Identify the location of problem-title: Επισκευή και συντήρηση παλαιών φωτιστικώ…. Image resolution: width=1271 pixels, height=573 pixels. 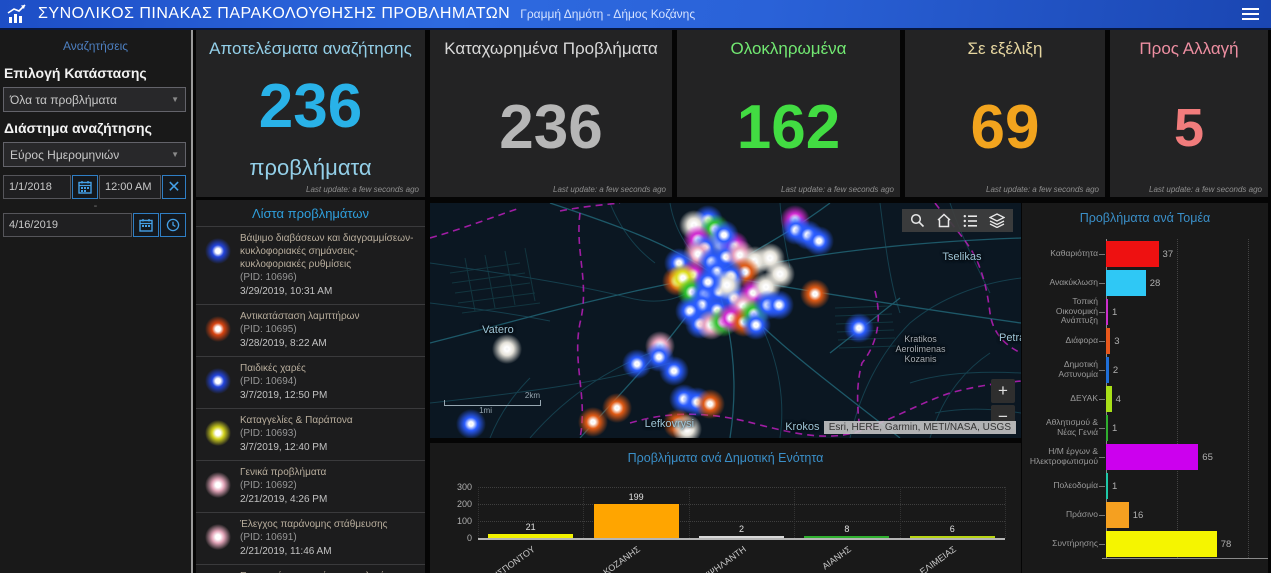
(330, 571).